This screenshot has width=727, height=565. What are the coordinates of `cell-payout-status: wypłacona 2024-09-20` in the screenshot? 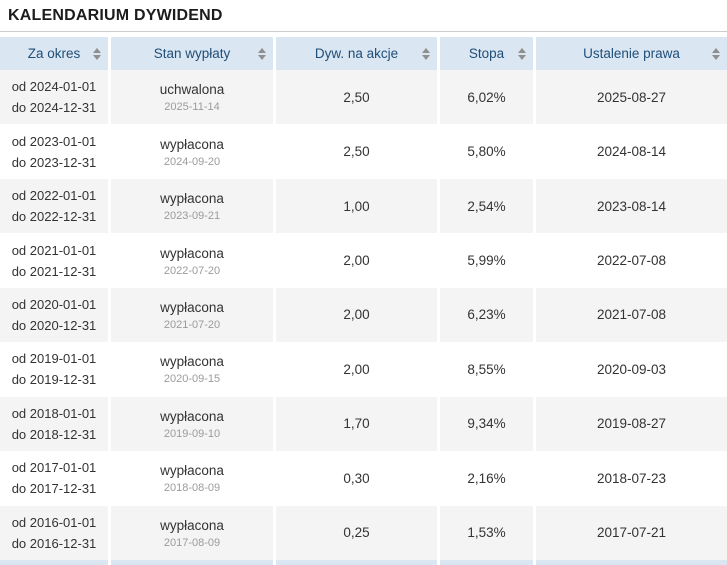 It's located at (192, 151).